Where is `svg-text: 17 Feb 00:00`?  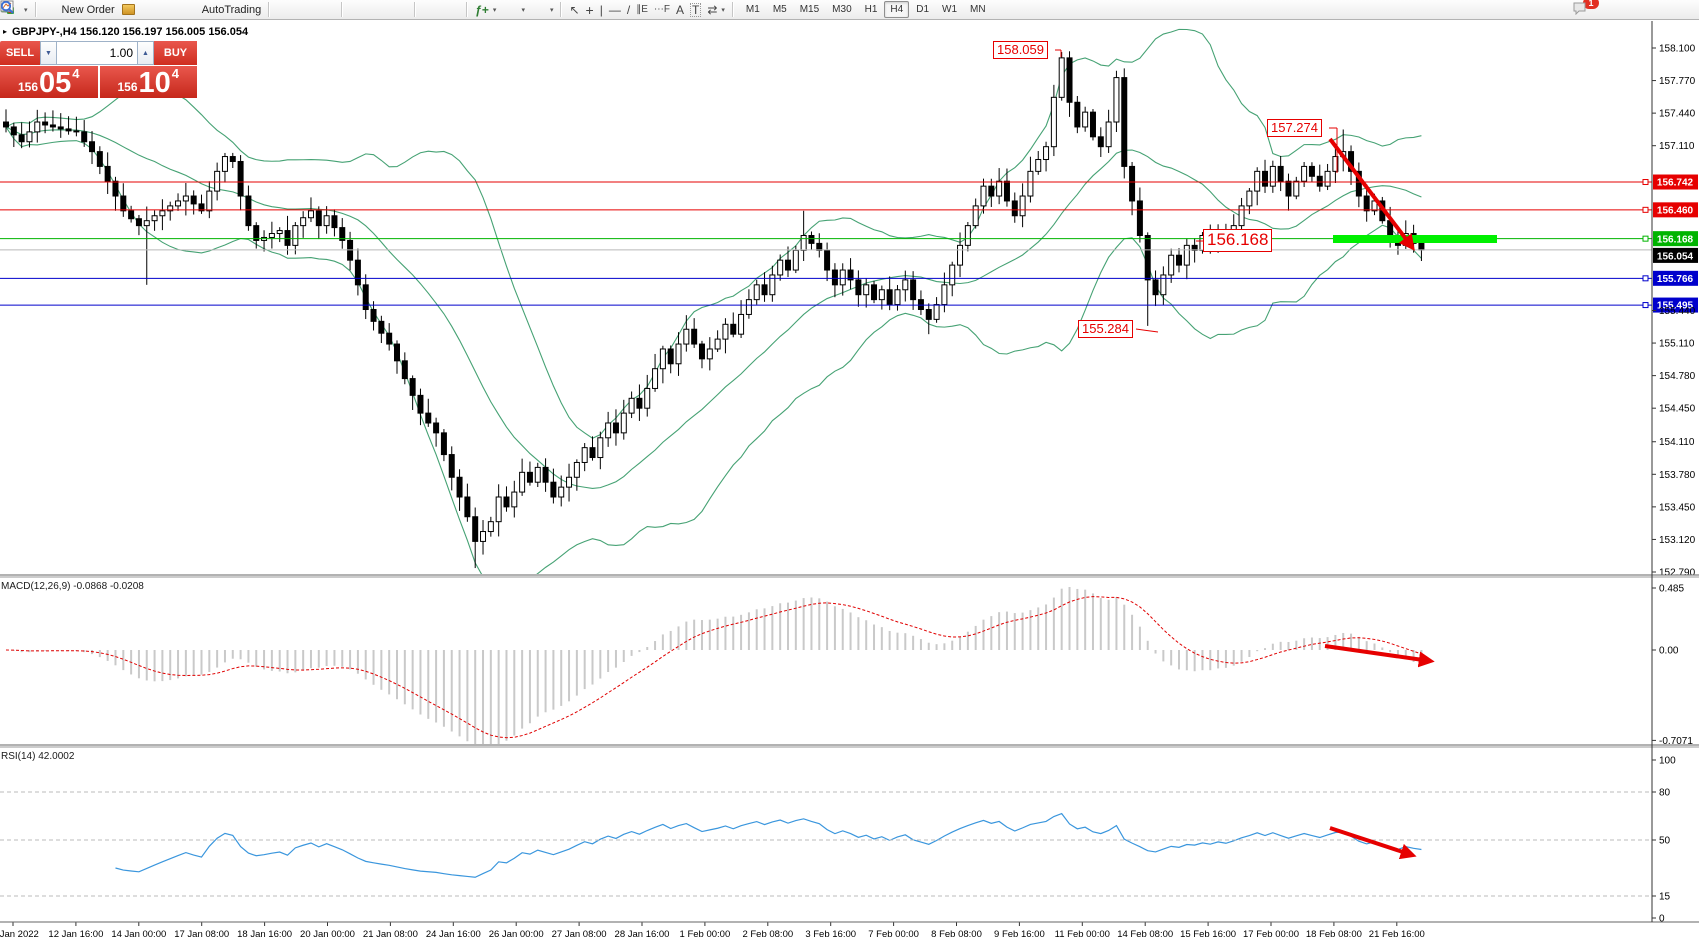
svg-text: 17 Feb 00:00 is located at coordinates (1271, 934).